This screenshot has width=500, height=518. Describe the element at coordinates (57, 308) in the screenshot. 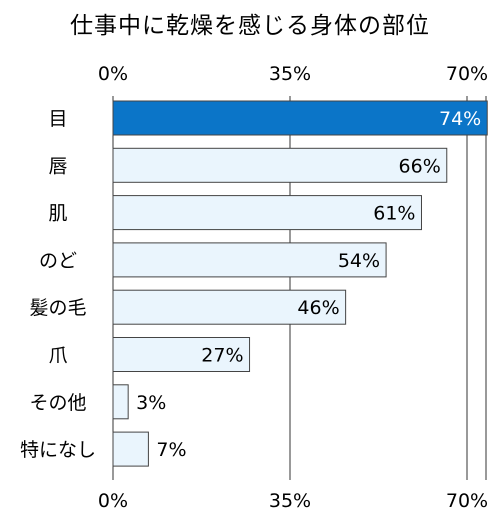

I see `category-label: 髪の毛` at that location.